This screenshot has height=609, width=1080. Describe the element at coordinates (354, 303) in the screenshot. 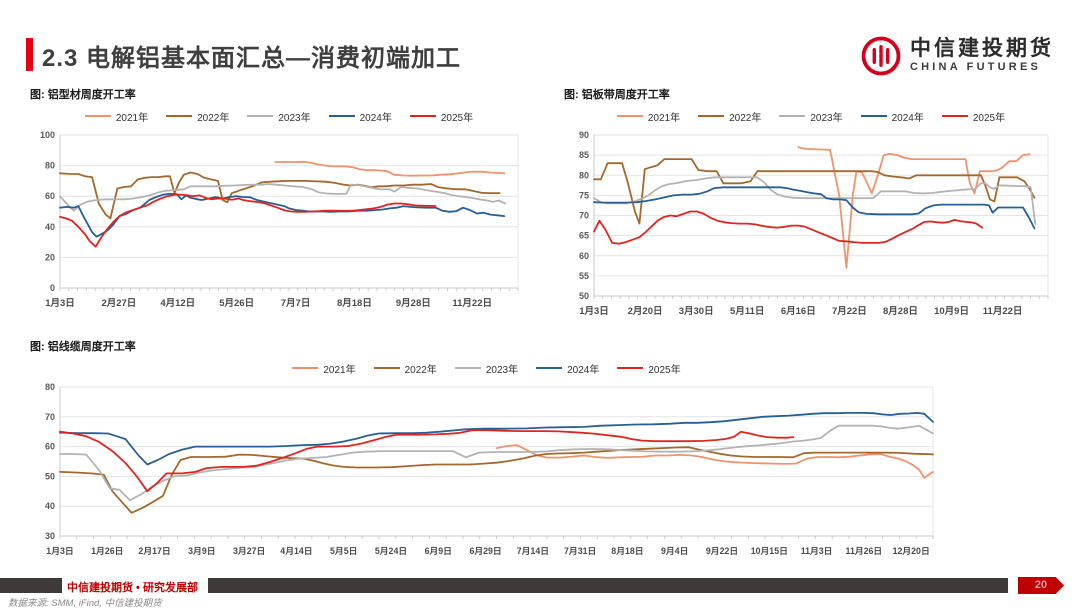

I see `x-tick-label: 8月18日` at that location.